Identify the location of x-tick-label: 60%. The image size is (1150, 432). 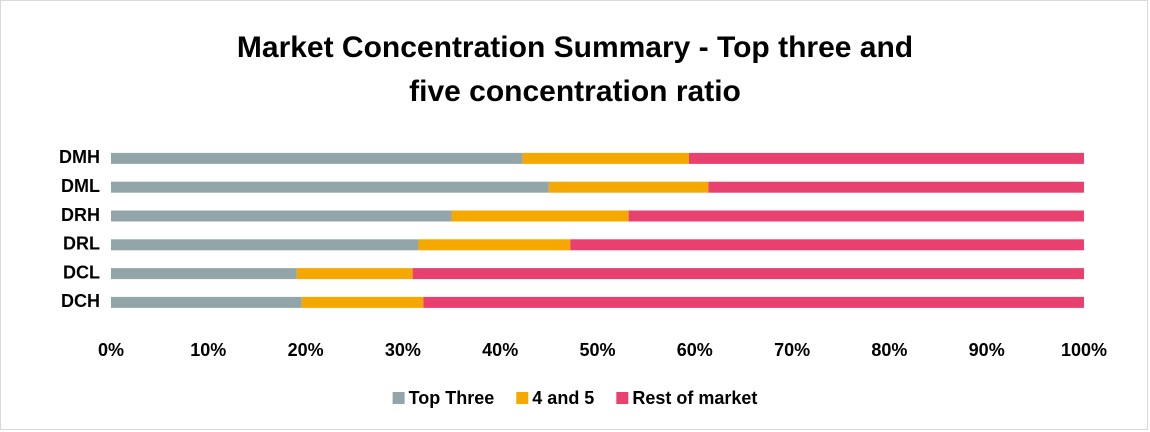
(695, 350).